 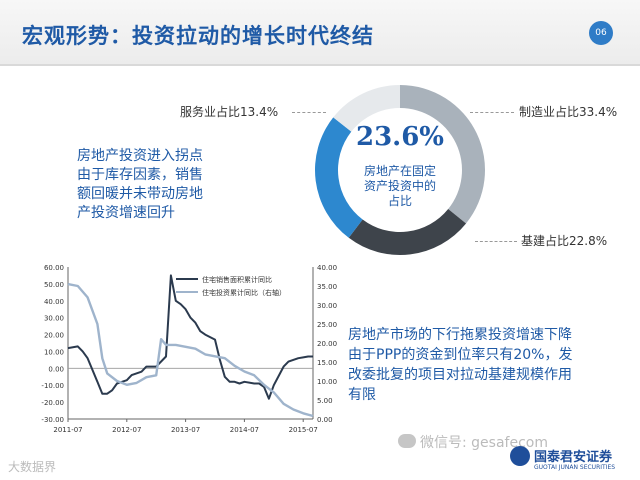 What do you see at coordinates (460, 335) in the screenshot?
I see `right-text-line-1: 房地产市场的下行拖累投资增速下降` at bounding box center [460, 335].